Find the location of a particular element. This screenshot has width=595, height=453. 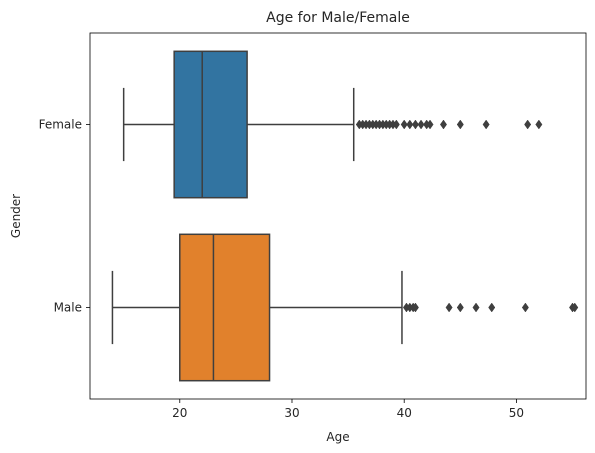

chart-title: Age for Male/Female is located at coordinates (338, 18).